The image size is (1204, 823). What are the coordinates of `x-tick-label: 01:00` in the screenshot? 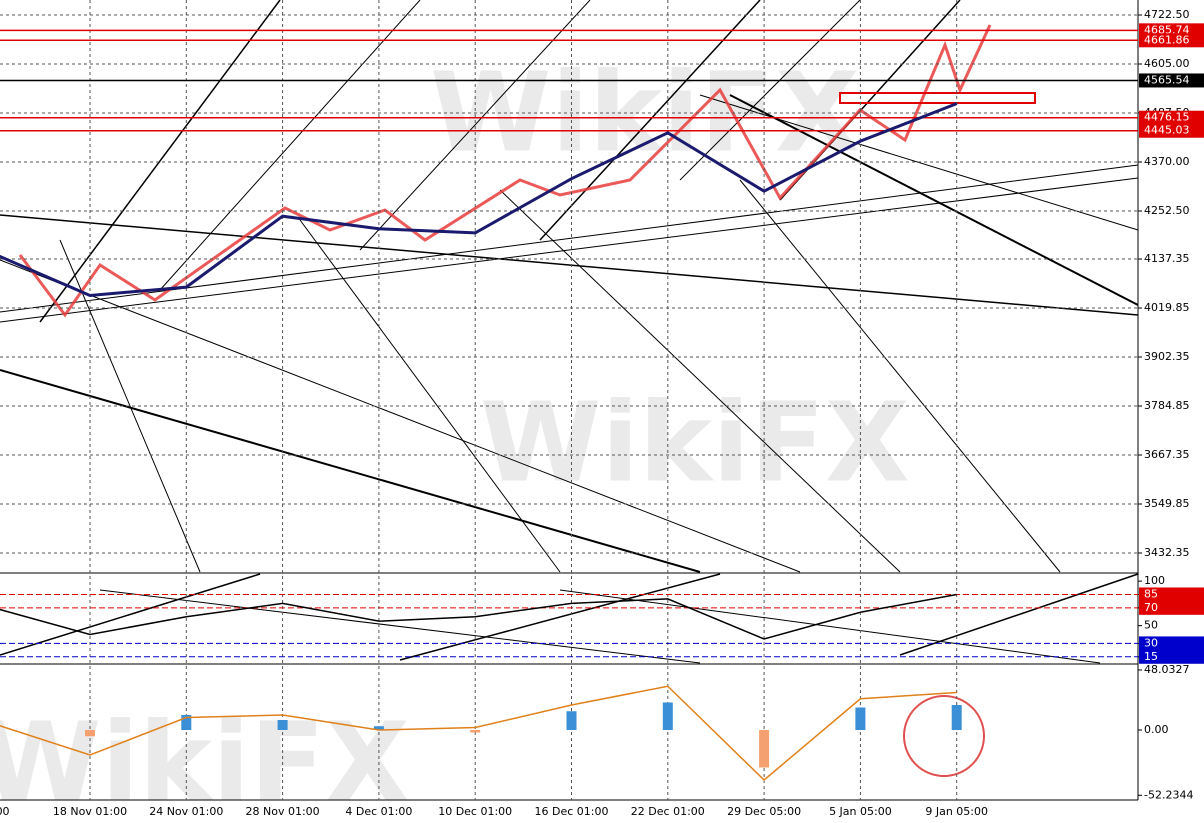 It's located at (5, 811).